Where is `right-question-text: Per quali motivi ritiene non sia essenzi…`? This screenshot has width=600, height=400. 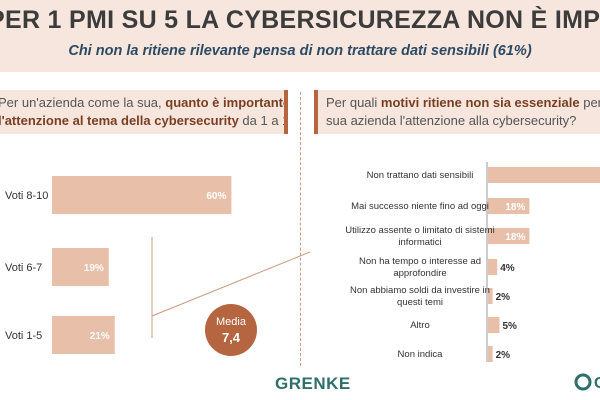 right-question-text: Per quali motivi ritiene non sia essenzi… is located at coordinates (463, 111).